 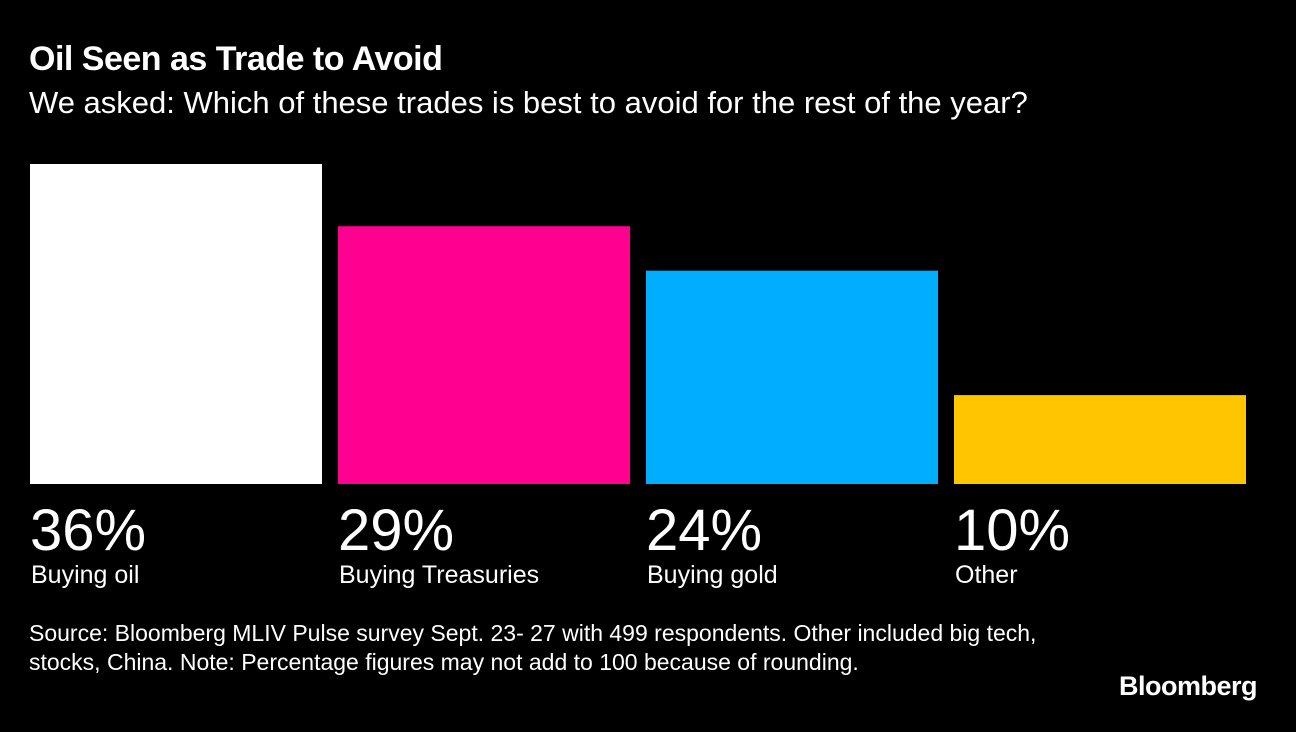 I want to click on bar-value-label-0: 36%, so click(x=88, y=530).